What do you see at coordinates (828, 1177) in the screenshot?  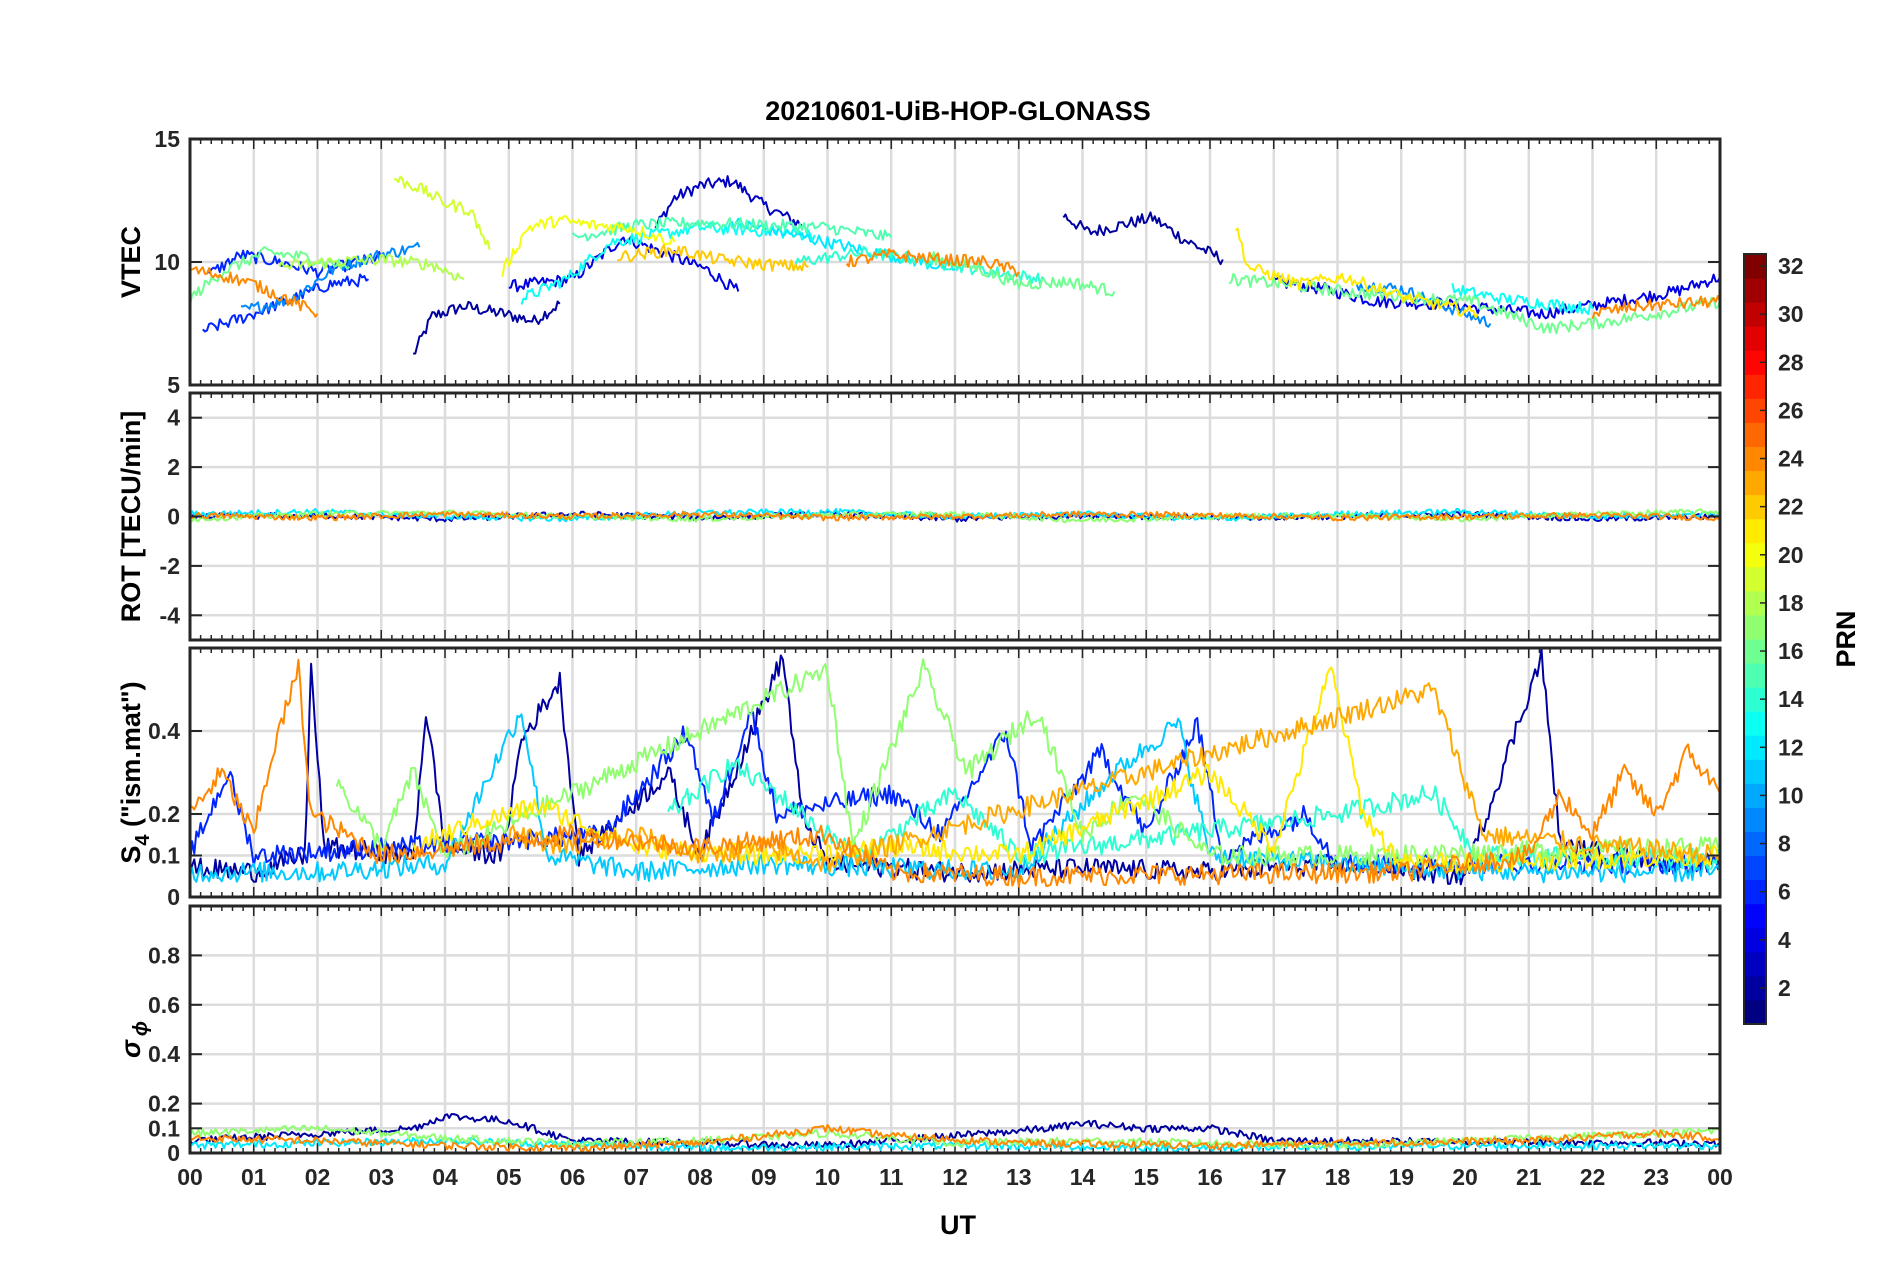 I see `x-tick-label: 10` at bounding box center [828, 1177].